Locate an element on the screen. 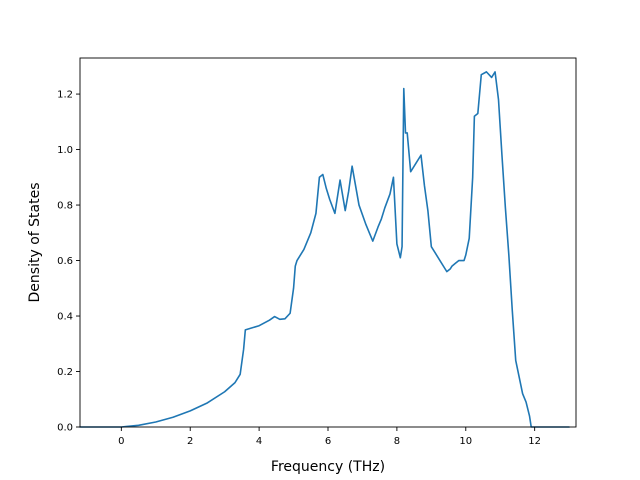  x-tick-label: 4 is located at coordinates (259, 441).